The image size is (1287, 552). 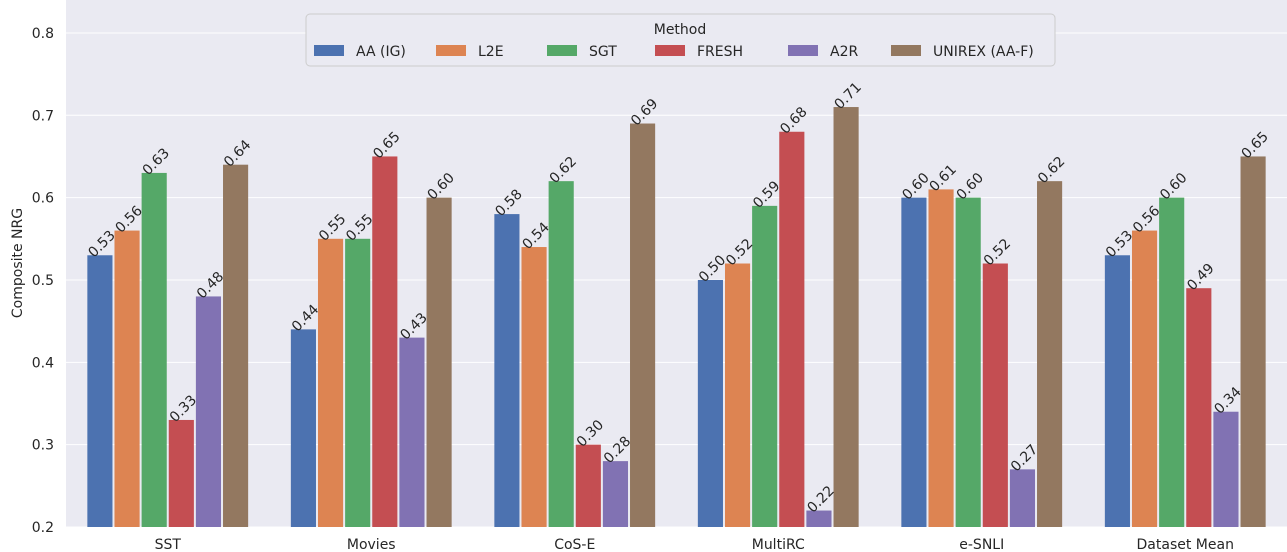 I want to click on legend-entry-label: FRESH, so click(x=720, y=52).